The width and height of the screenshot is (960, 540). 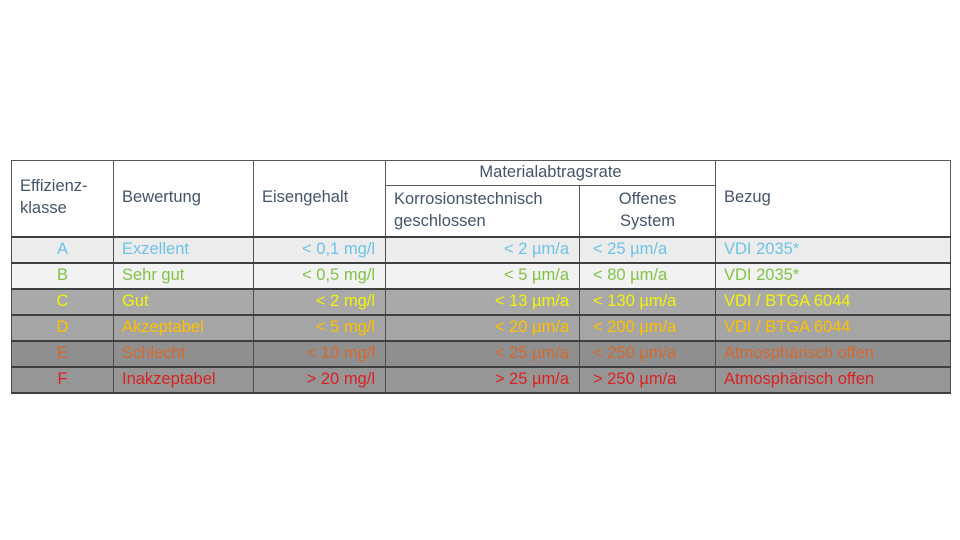 What do you see at coordinates (183, 275) in the screenshot?
I see `cell-bewertung: Sehr gut` at bounding box center [183, 275].